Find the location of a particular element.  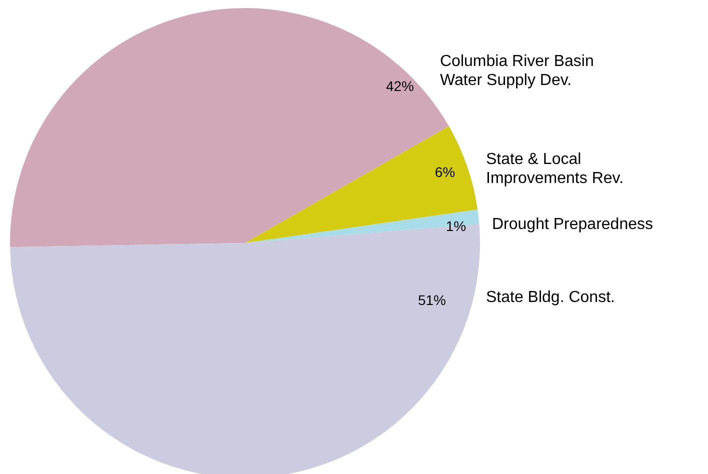

slice-label: Columbia River Basin Water Supply Dev. is located at coordinates (517, 71).